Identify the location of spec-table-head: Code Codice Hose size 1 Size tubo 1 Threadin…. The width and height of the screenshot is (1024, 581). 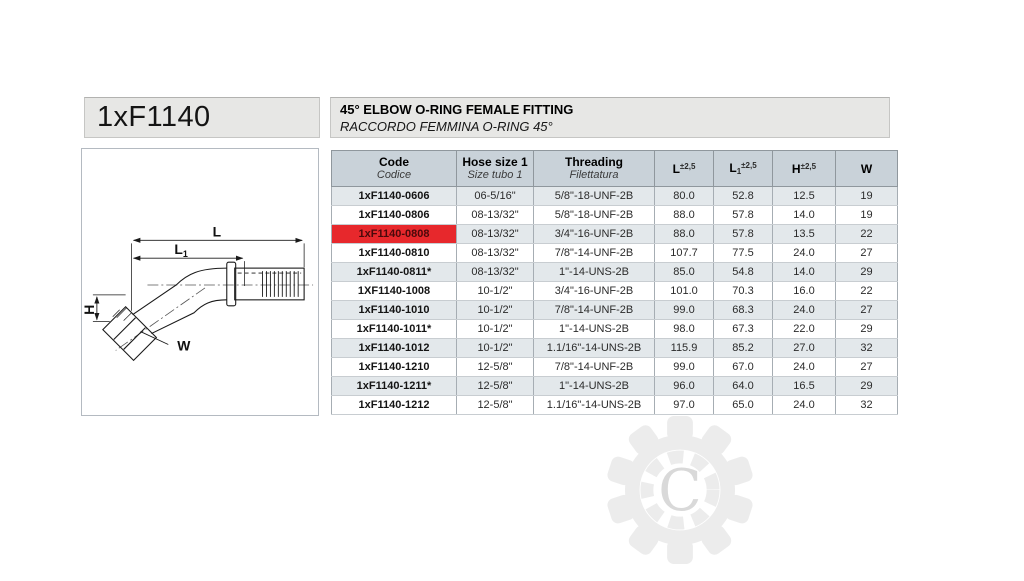
(614, 168).